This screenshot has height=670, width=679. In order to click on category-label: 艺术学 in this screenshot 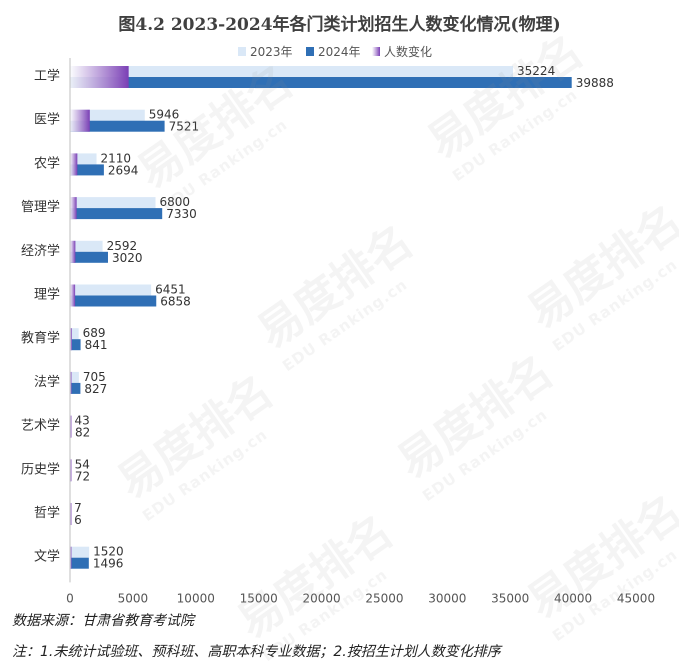, I will do `click(40, 426)`.